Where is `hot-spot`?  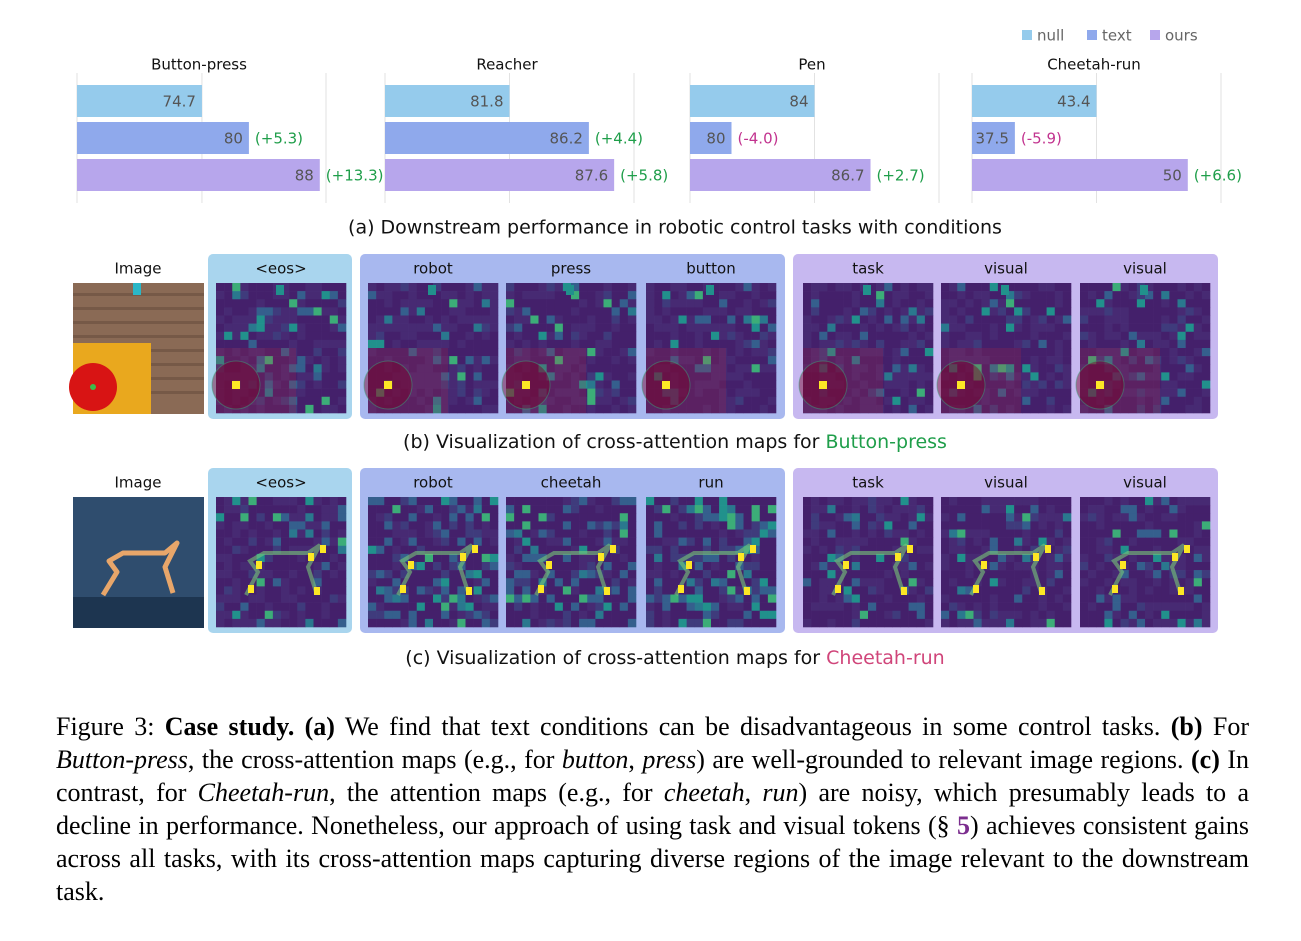
hot-spot is located at coordinates (549, 565).